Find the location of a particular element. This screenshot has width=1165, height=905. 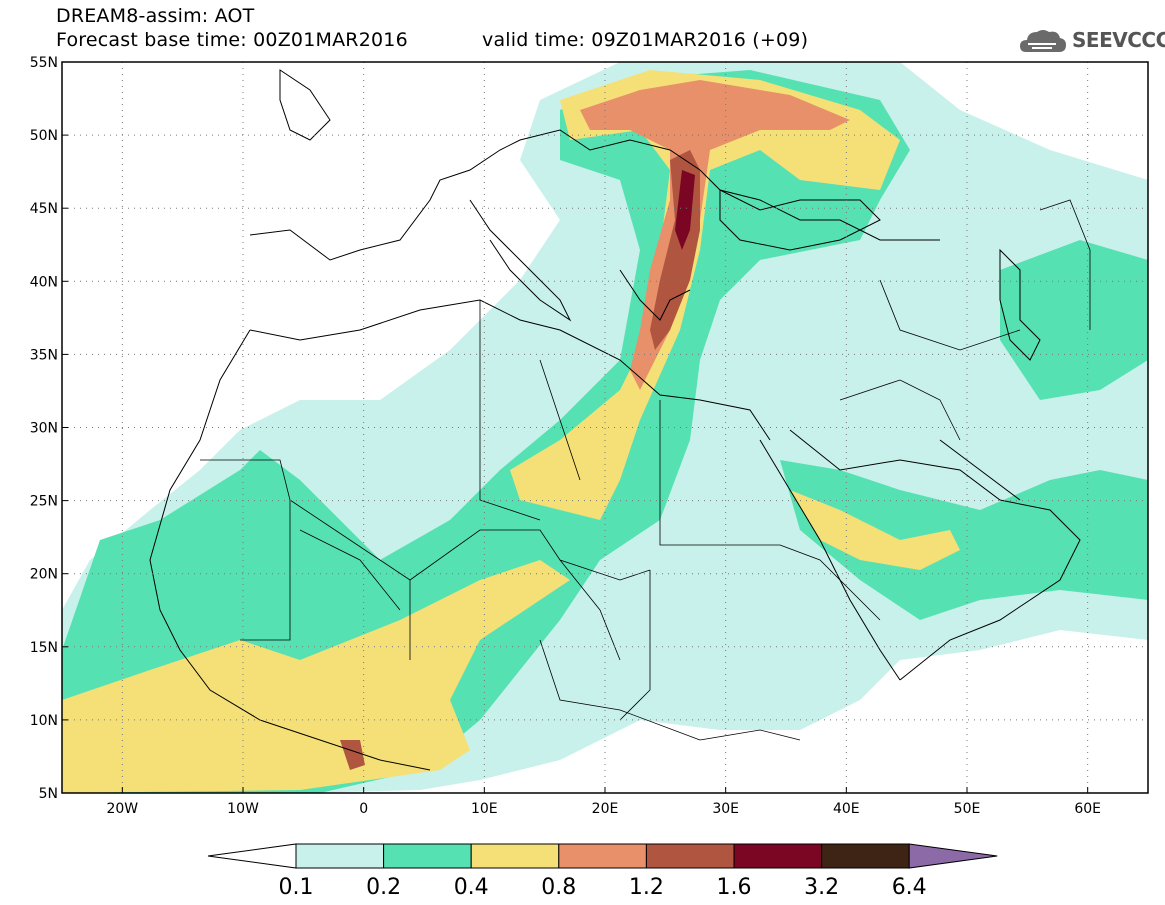

coastline-persian-gulf is located at coordinates (980, 470).